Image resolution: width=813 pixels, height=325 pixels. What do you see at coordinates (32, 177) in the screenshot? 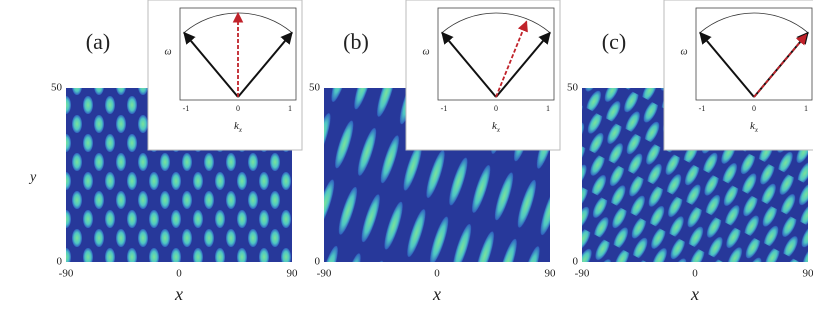
I see `y-axis-label: y` at bounding box center [32, 177].